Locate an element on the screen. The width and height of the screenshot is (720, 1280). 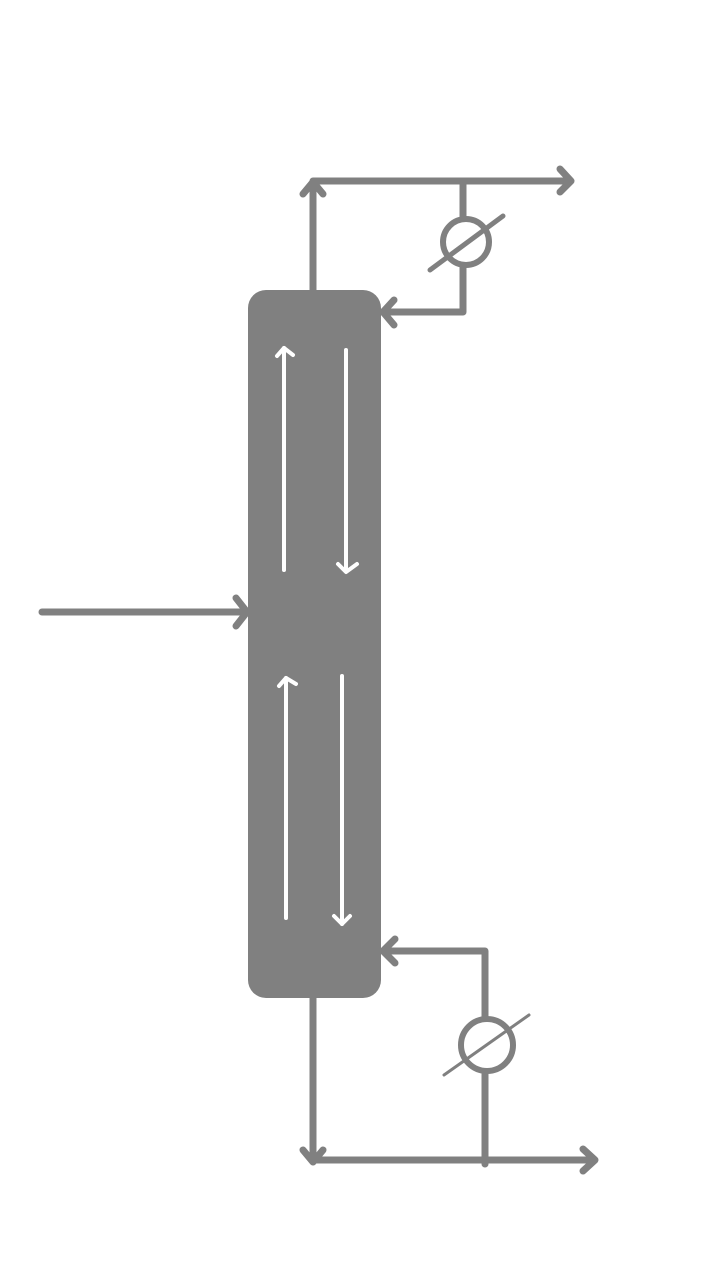
distillation-column is located at coordinates (314, 644).